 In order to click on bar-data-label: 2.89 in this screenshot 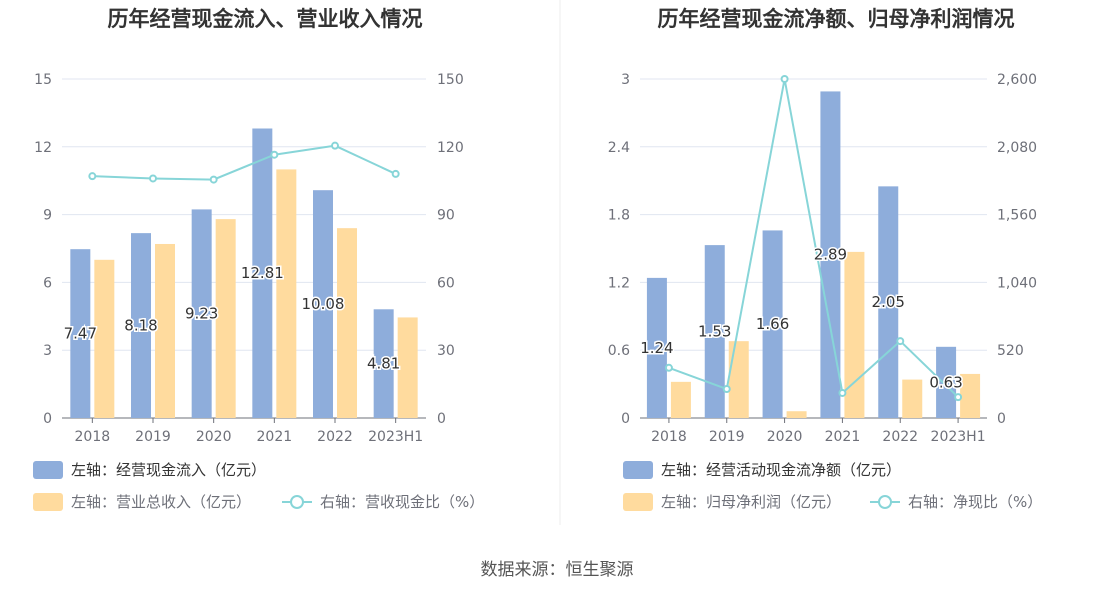, I will do `click(830, 255)`.